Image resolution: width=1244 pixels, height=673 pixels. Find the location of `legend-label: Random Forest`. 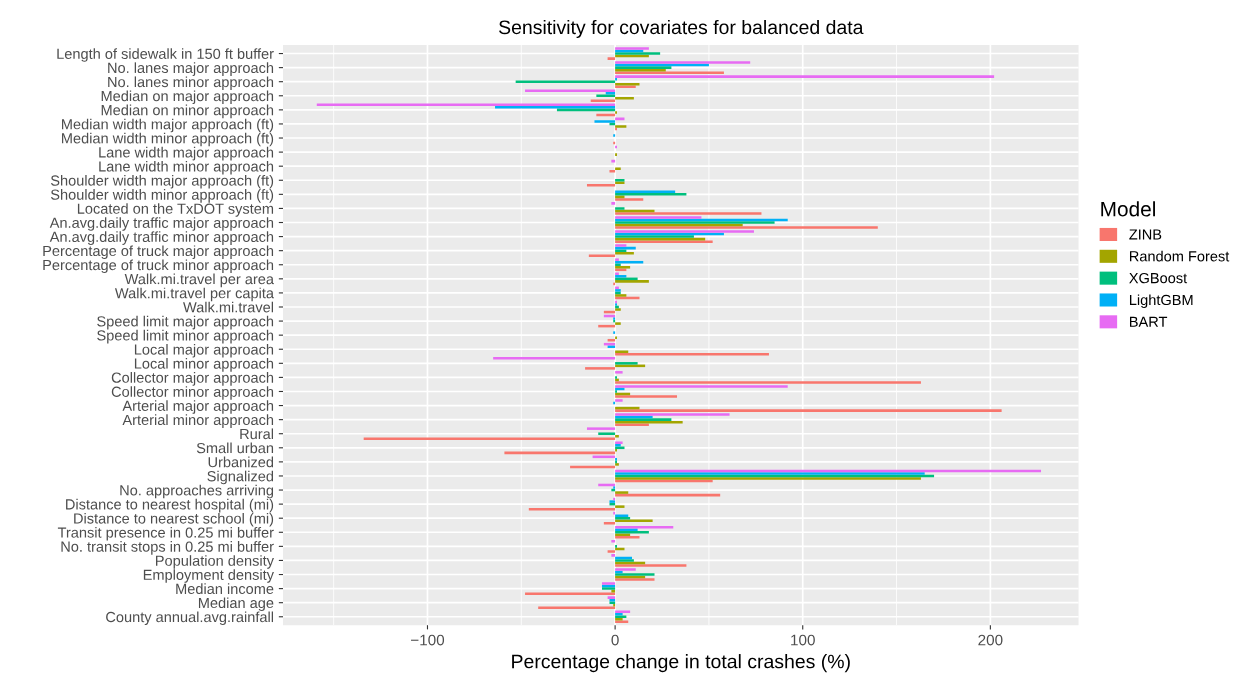

legend-label: Random Forest is located at coordinates (1179, 256).